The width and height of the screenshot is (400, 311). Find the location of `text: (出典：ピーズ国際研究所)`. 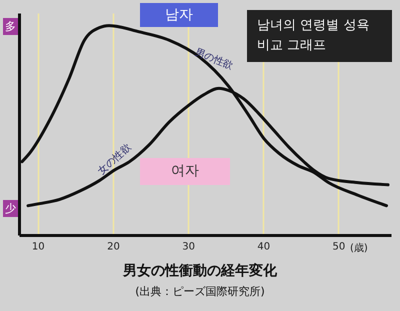

text: (出典：ピーズ国際研究所) is located at coordinates (200, 291).